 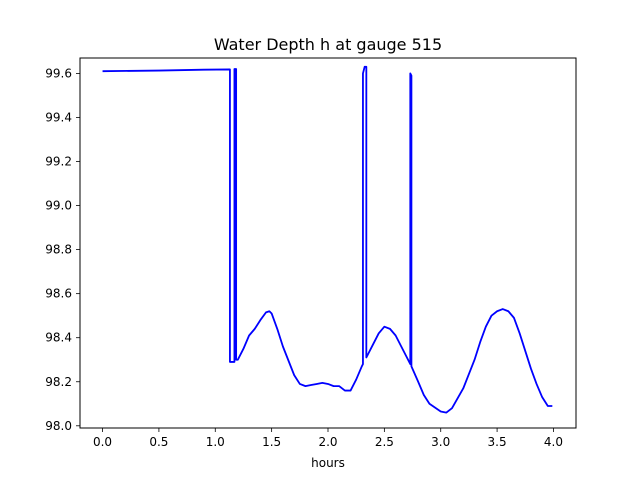 What do you see at coordinates (215, 442) in the screenshot?
I see `x-tick-label: 1.0` at bounding box center [215, 442].